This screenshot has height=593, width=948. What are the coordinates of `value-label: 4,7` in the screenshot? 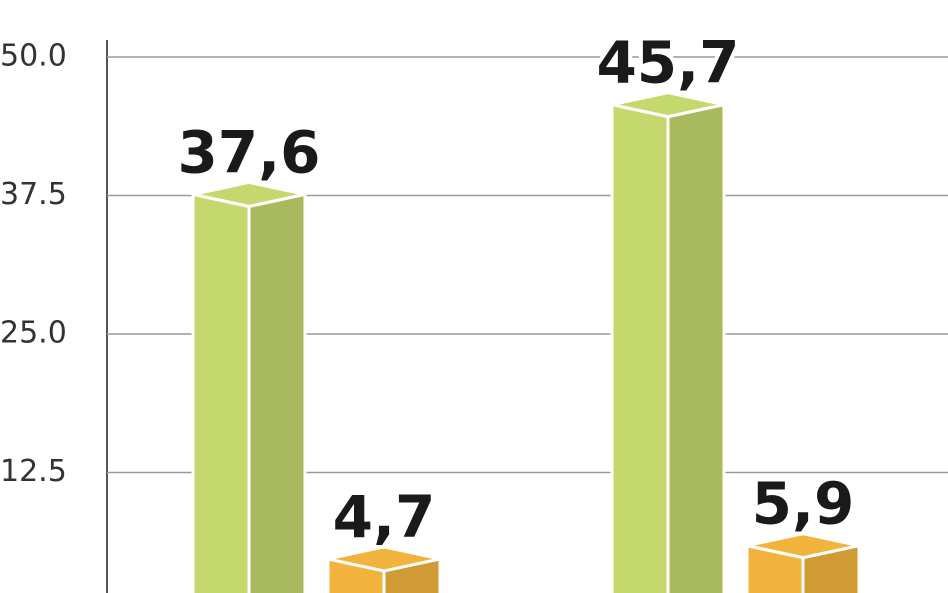 It's located at (384, 517).